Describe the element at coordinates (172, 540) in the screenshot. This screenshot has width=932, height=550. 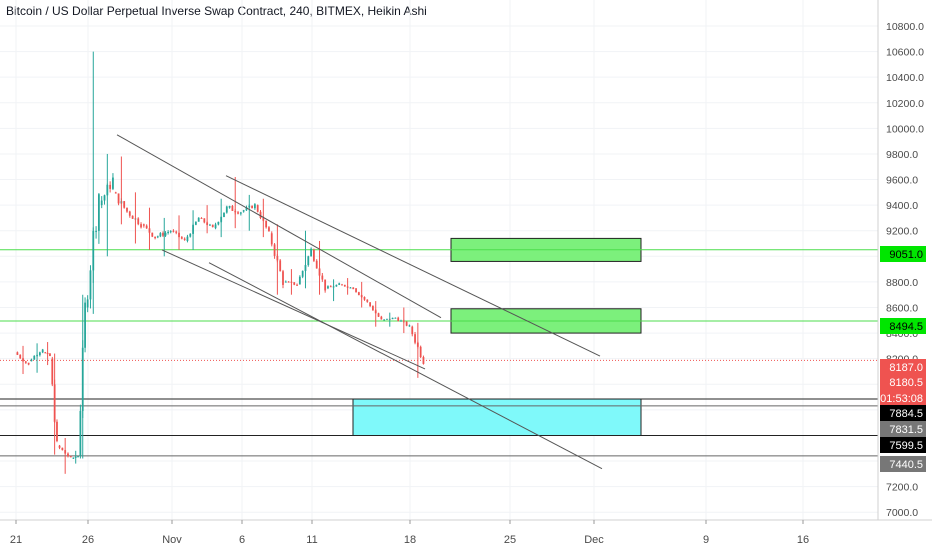
I see `x-tick-label: Nov` at that location.